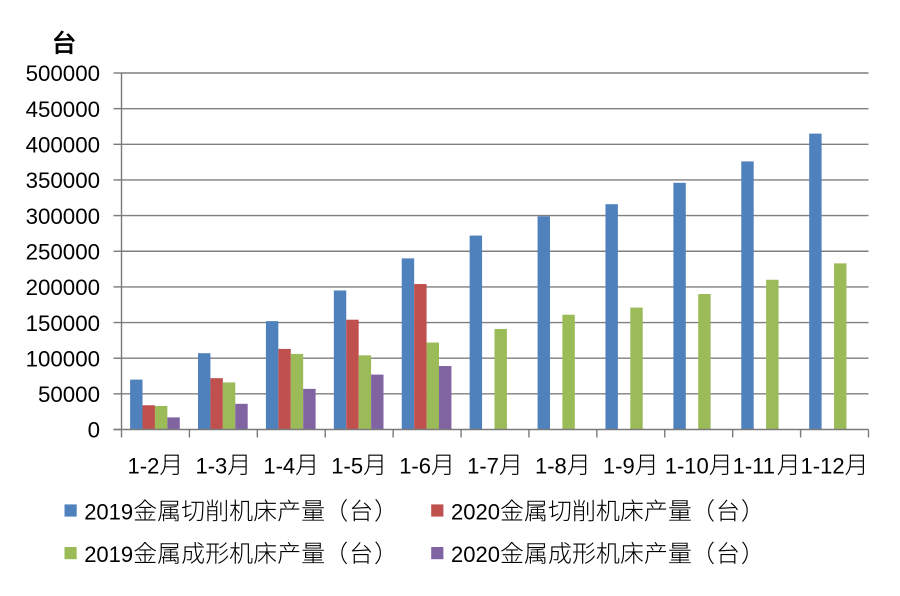 This screenshot has height=596, width=900. I want to click on svg-text: 250000, so click(63, 251).